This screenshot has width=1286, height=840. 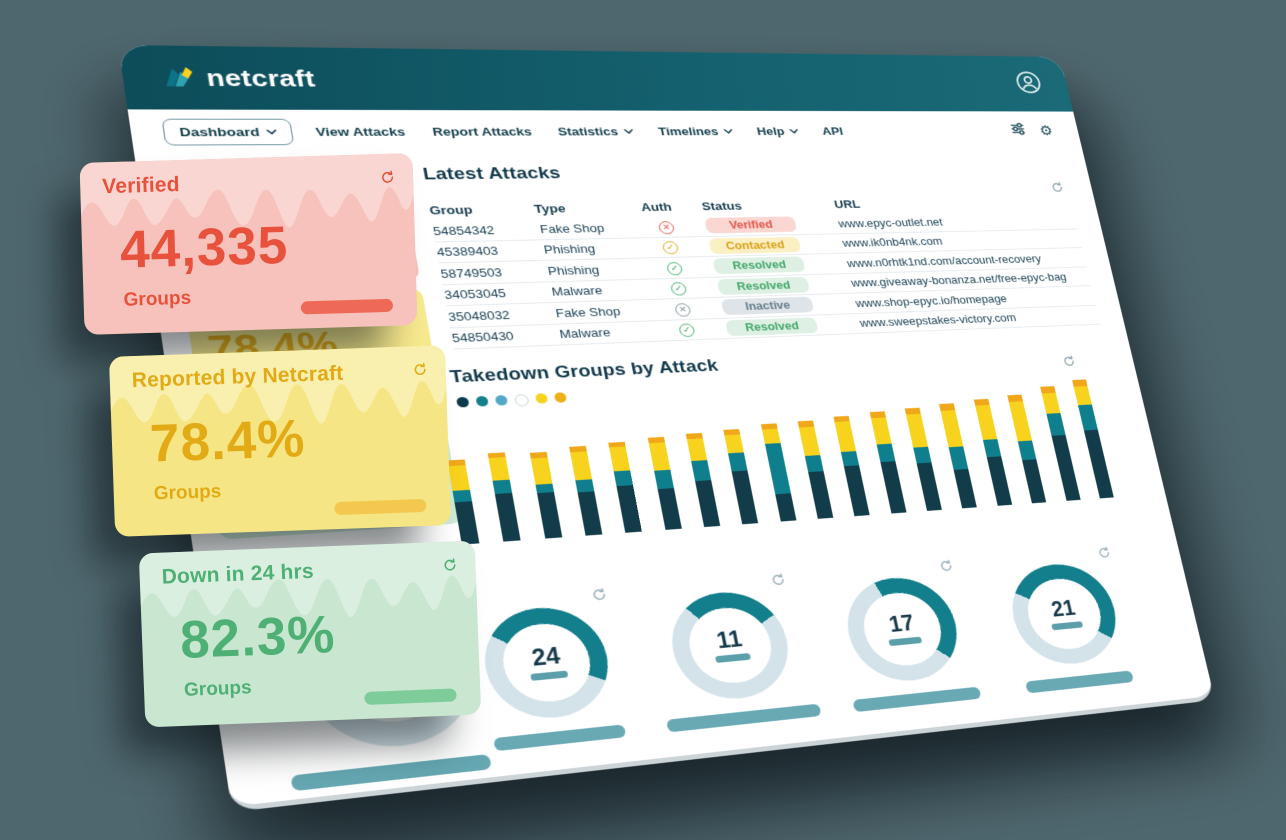 I want to click on cell-group: 58749503, so click(x=471, y=273).